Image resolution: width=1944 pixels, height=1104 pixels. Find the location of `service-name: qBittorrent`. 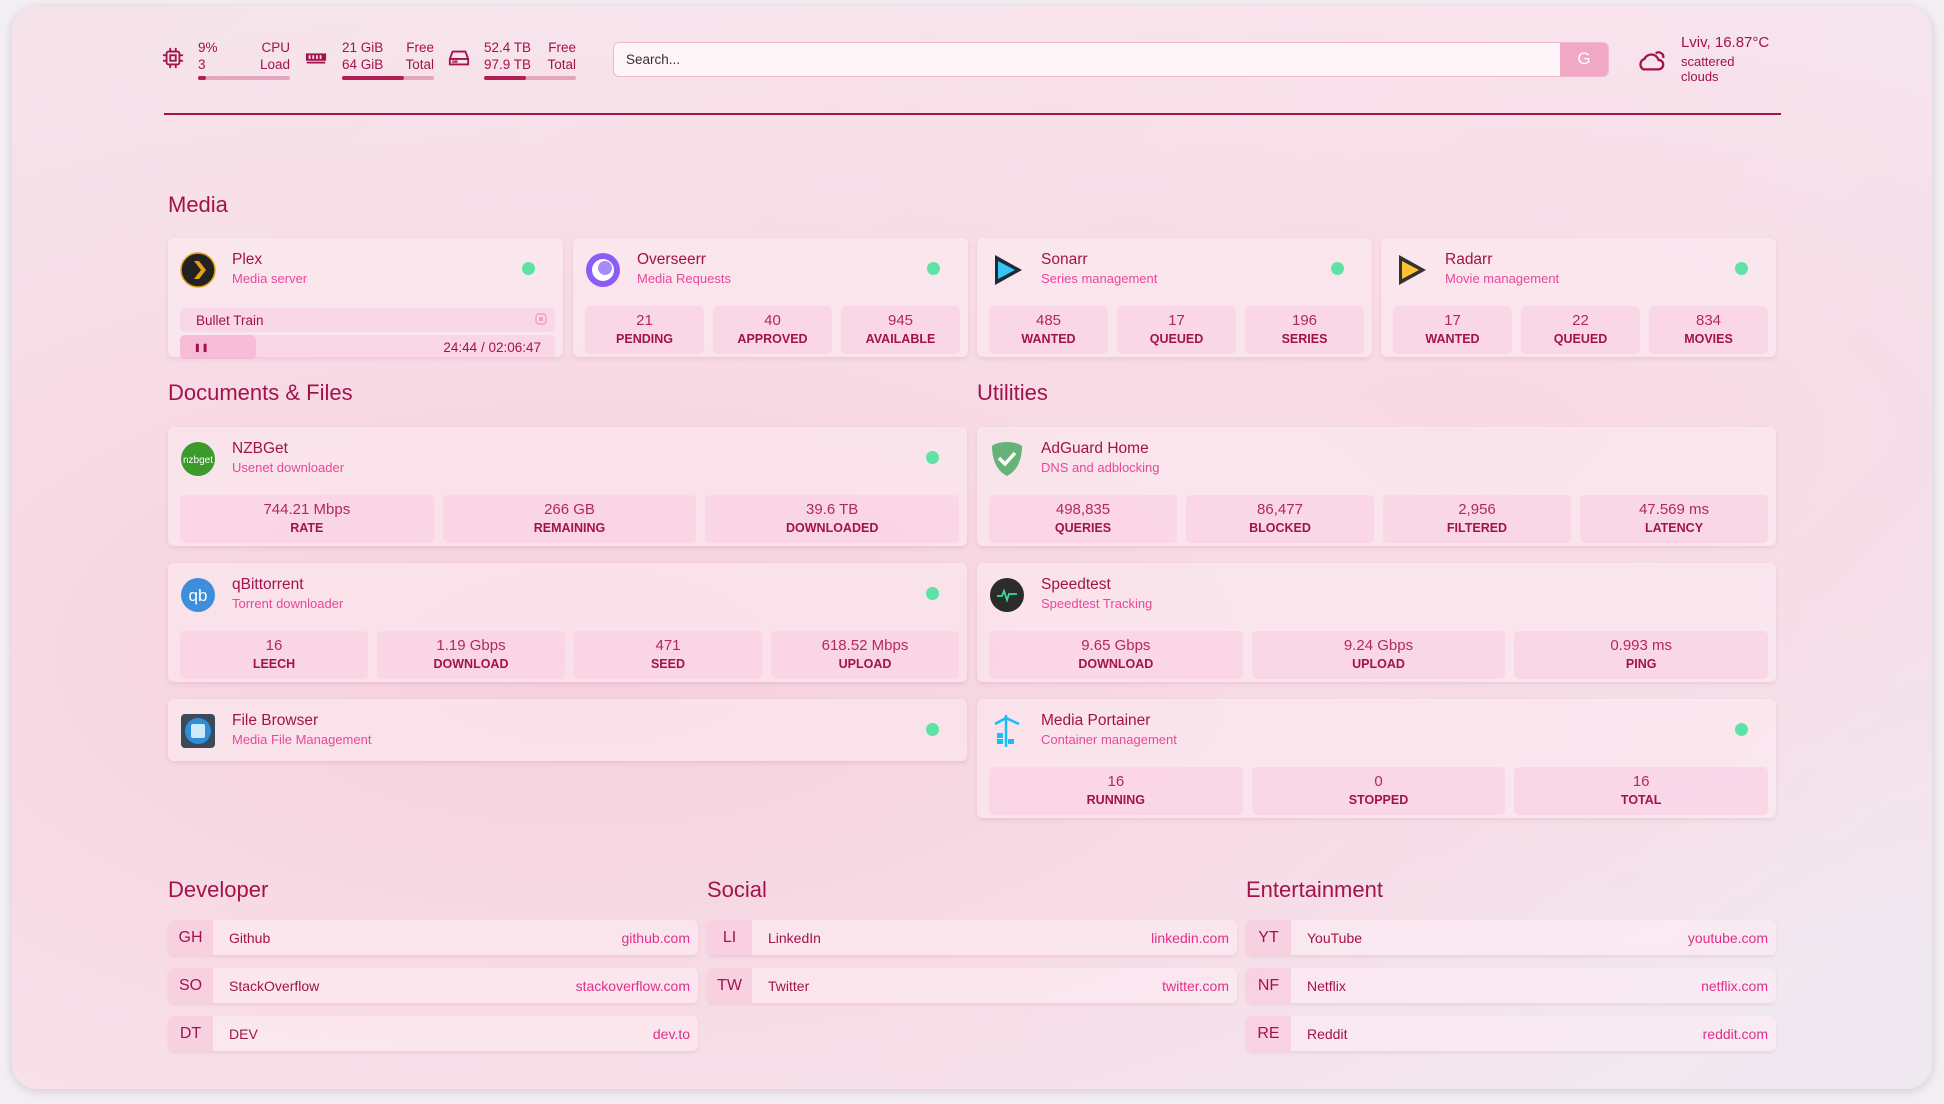

service-name: qBittorrent is located at coordinates (268, 584).